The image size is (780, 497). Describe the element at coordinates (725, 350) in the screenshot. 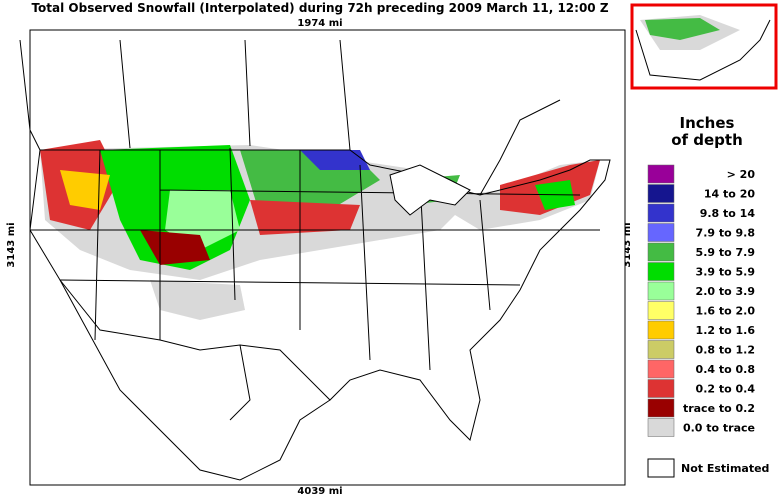

I see `legend-label: 0.8 to 1.2` at that location.